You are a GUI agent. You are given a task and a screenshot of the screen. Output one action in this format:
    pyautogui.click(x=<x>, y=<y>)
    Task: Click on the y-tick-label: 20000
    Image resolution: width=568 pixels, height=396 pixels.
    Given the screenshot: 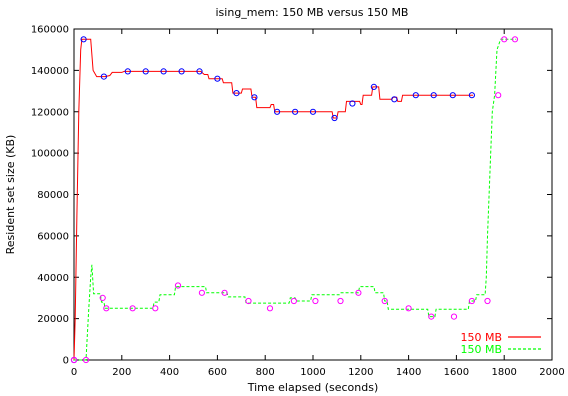 What is the action you would take?
    pyautogui.click(x=53, y=319)
    